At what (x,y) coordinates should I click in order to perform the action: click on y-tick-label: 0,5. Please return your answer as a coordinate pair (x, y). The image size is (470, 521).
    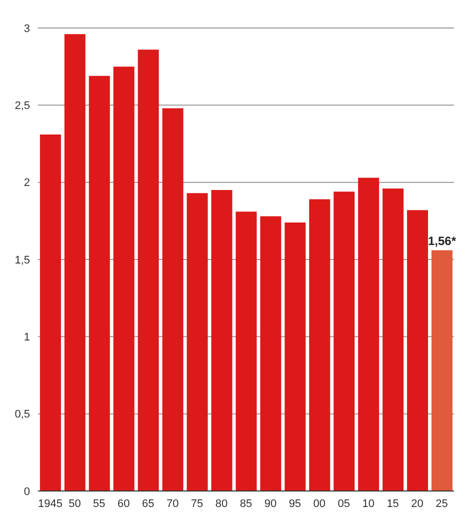
    Looking at the image, I should click on (22, 414).